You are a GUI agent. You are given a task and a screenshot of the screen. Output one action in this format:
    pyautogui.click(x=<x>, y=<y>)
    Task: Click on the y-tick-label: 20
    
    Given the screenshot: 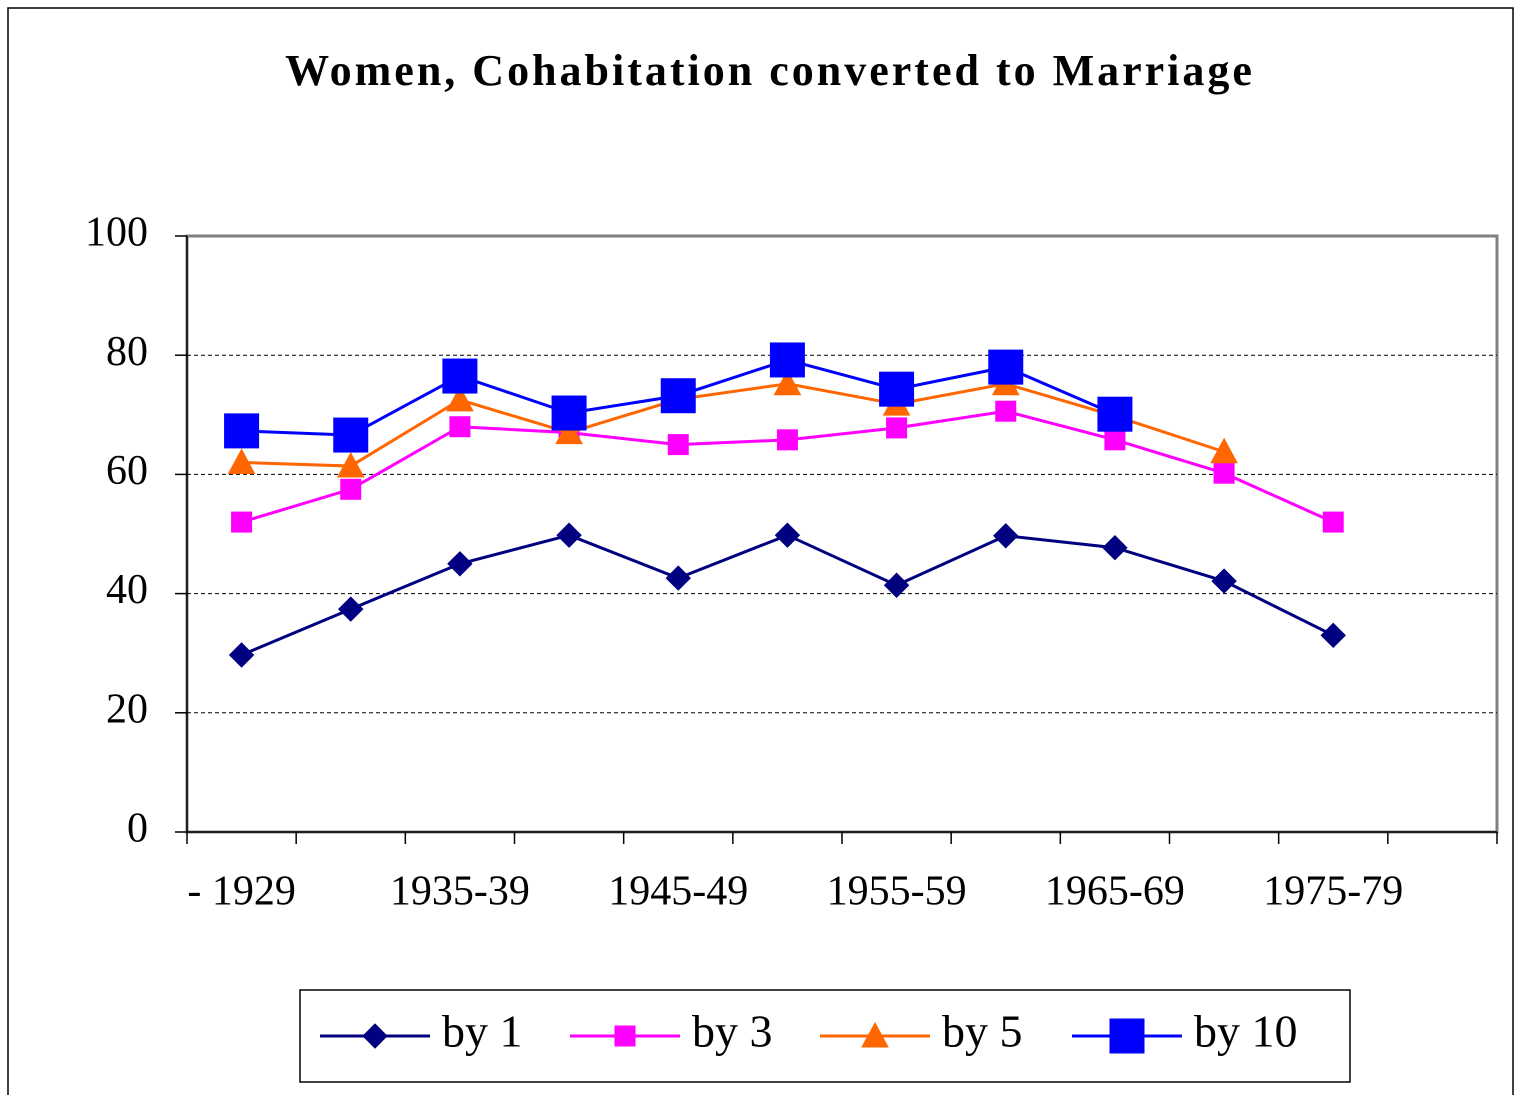 What is the action you would take?
    pyautogui.click(x=127, y=709)
    